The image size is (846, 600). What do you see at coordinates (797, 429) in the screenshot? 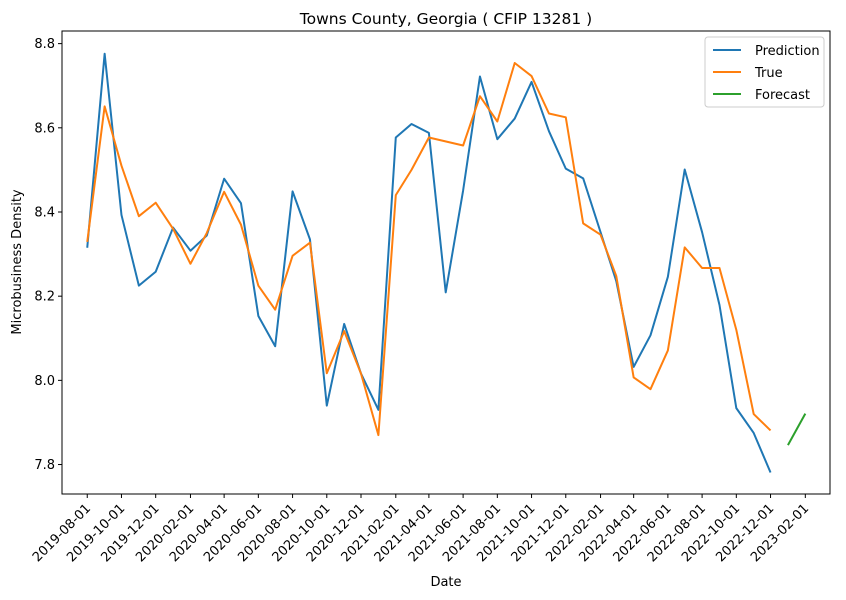
I see `series-line-forecast` at bounding box center [797, 429].